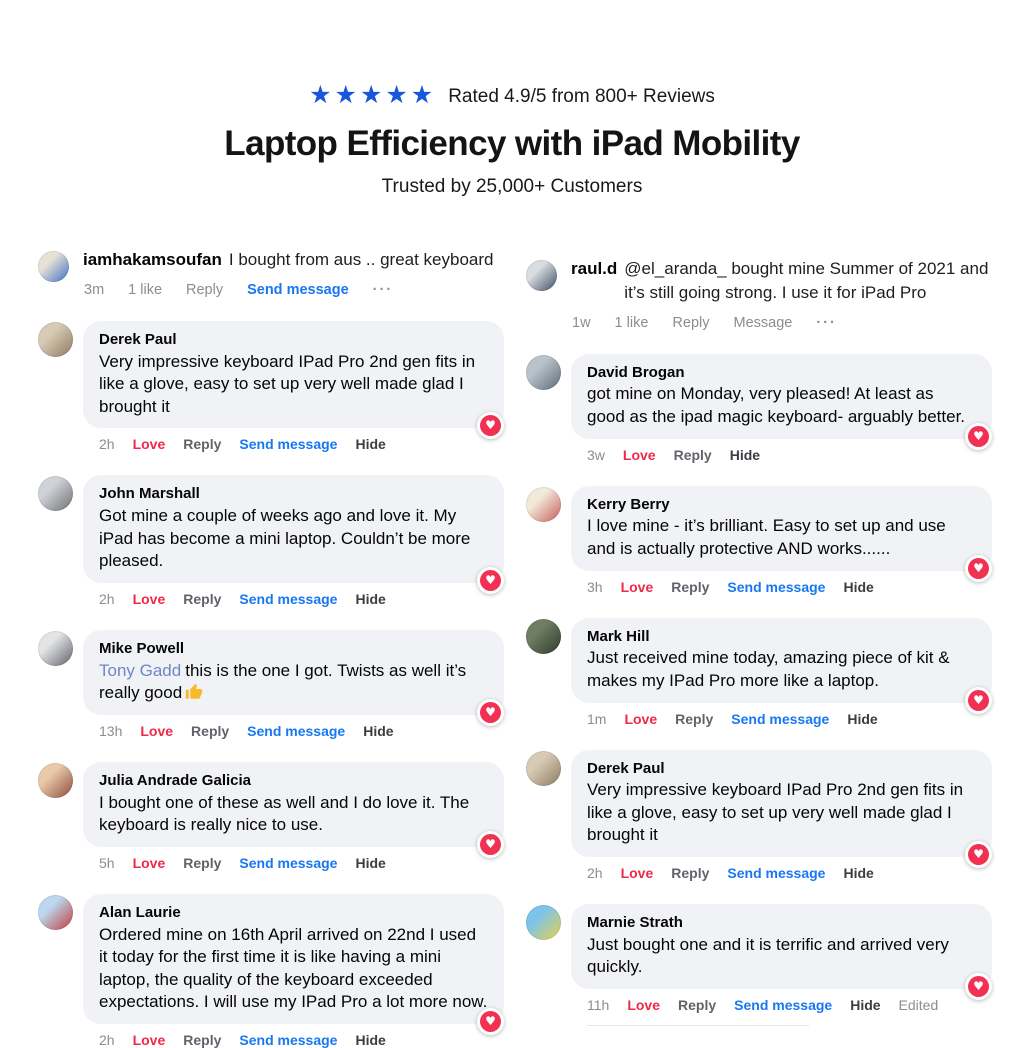  I want to click on like-count: 1 like, so click(145, 289).